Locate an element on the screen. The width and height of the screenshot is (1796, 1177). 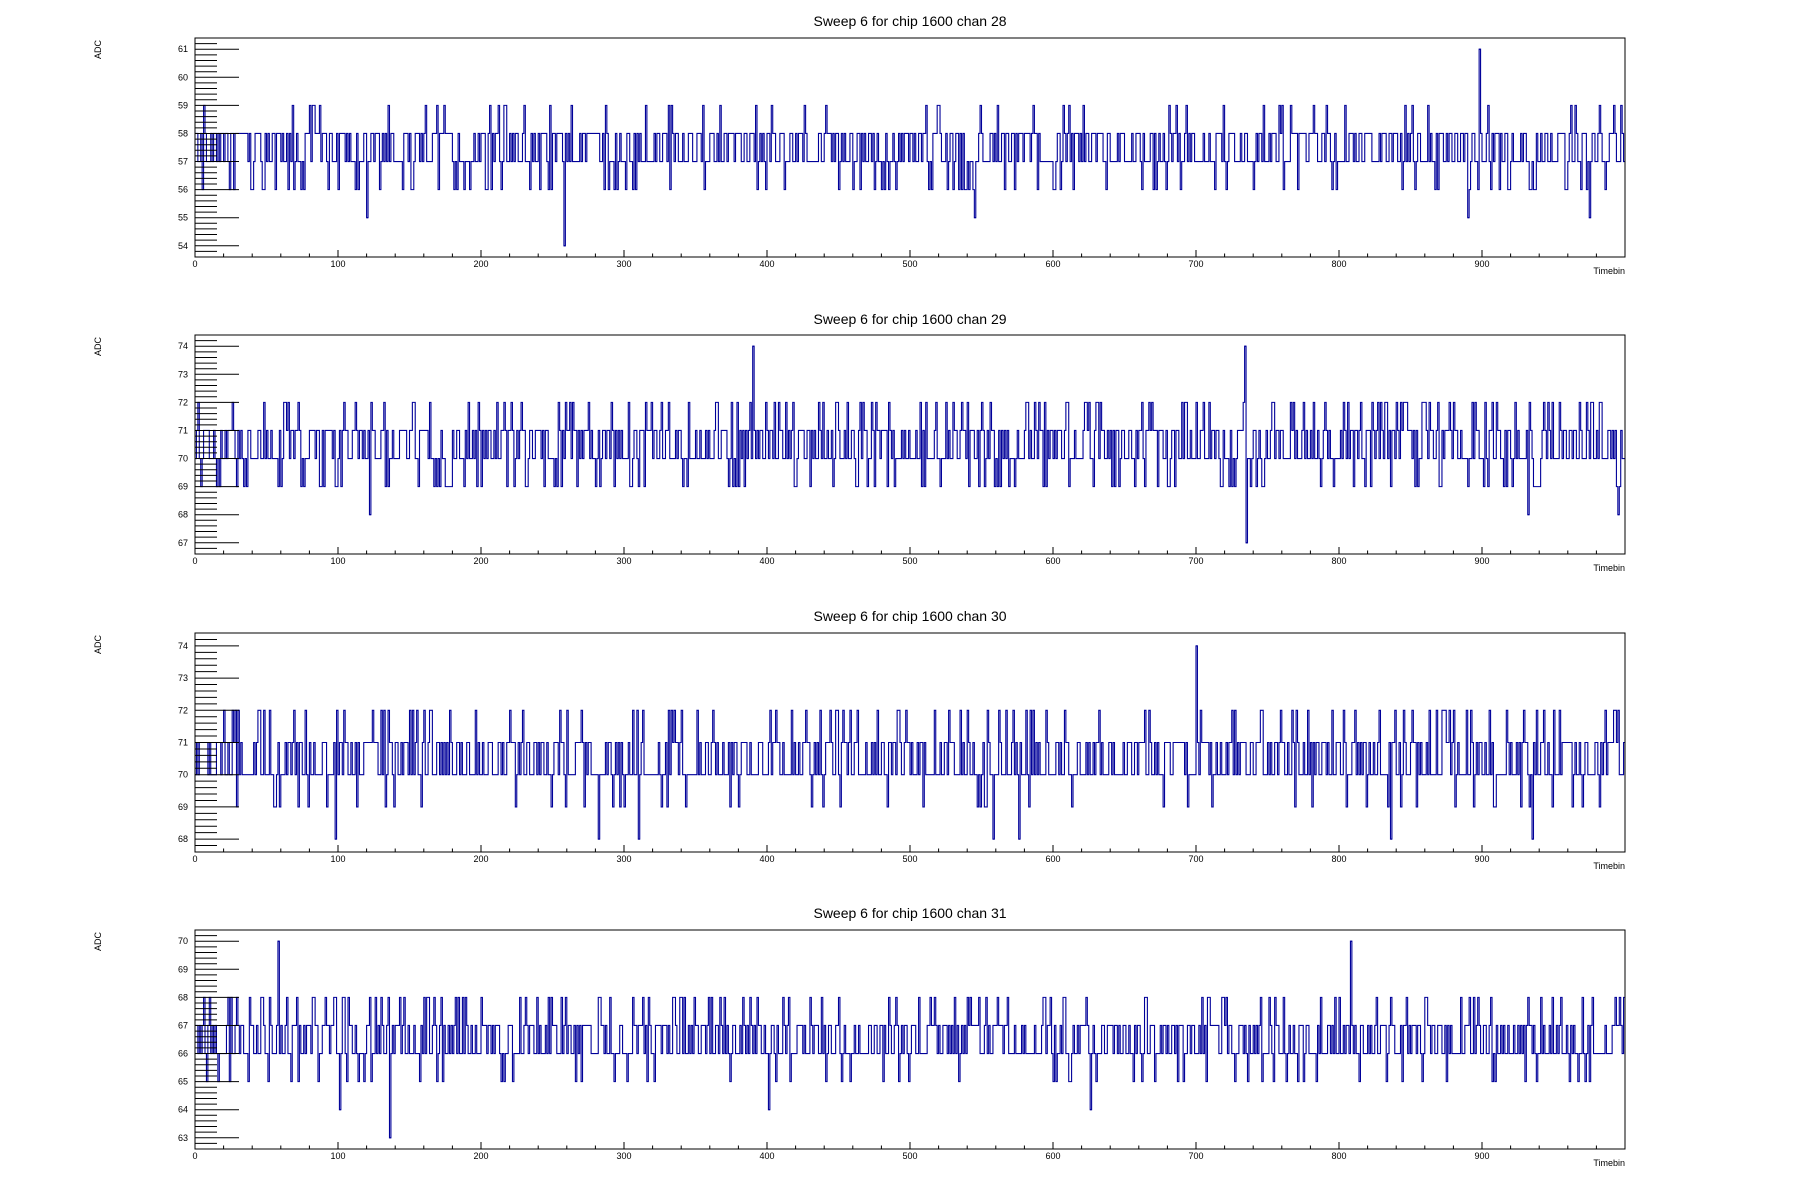
y-tick-label: 59 is located at coordinates (183, 105).